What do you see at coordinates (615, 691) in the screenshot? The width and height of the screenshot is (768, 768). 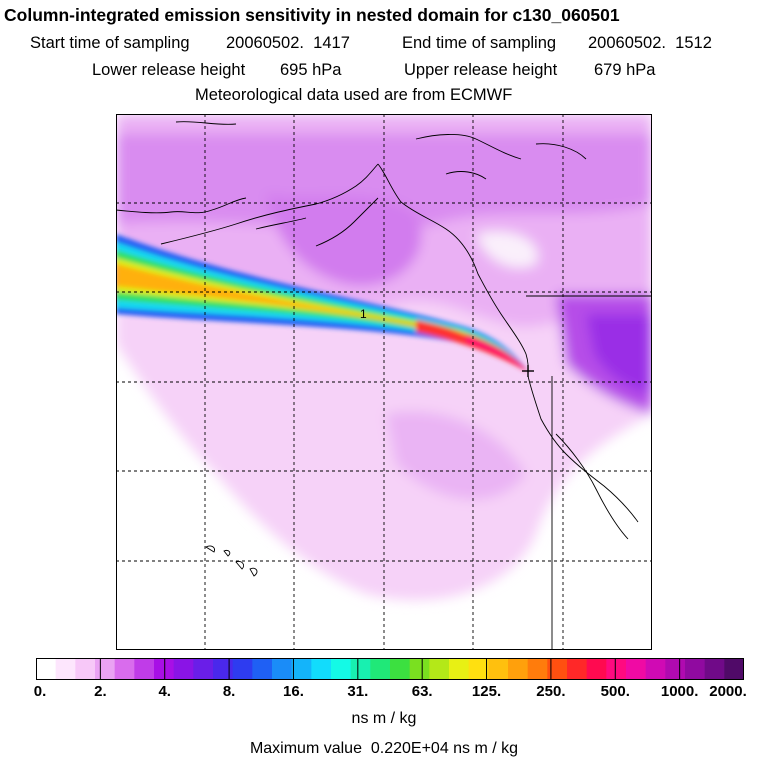 I see `colorbar-tick-label: 500.` at bounding box center [615, 691].